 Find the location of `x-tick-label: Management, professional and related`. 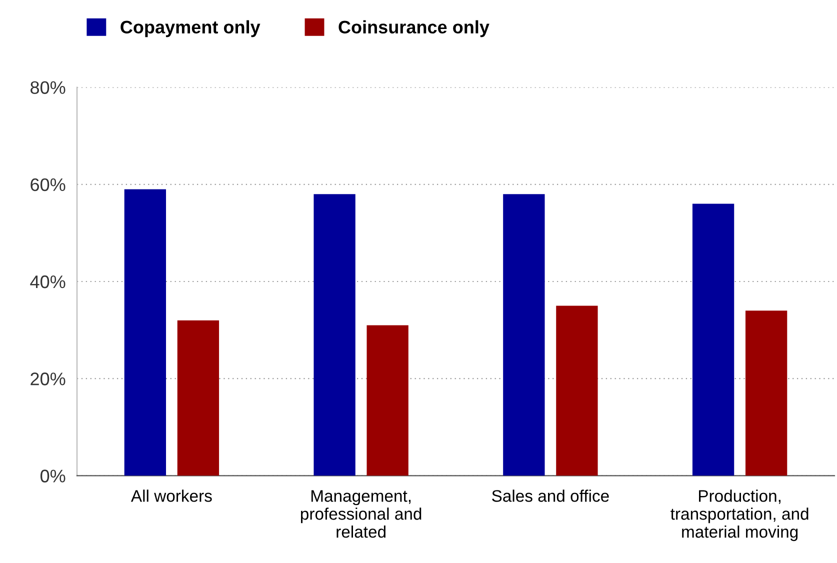

x-tick-label: Management, professional and related is located at coordinates (361, 514).